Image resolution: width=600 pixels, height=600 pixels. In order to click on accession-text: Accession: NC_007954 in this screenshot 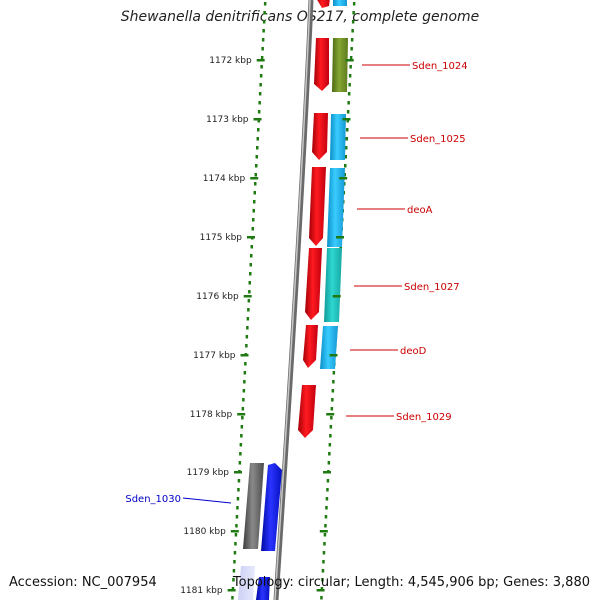, I will do `click(83, 582)`.